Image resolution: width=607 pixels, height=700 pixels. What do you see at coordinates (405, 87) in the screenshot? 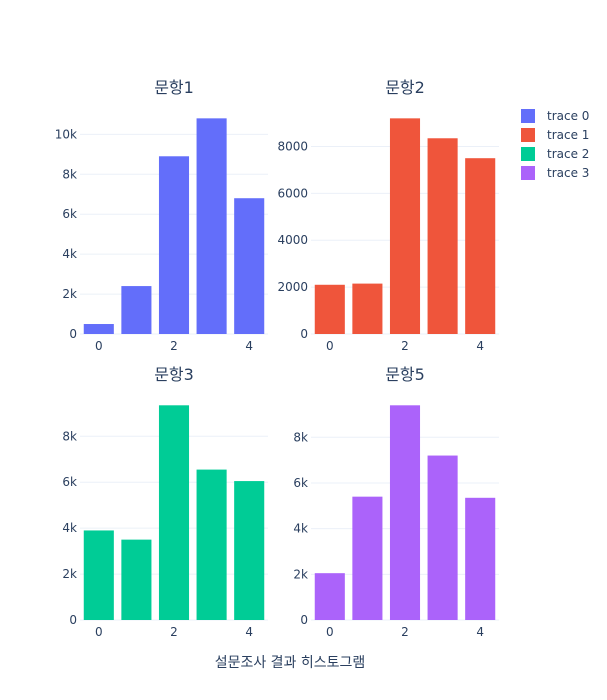
I see `subplot-title: 문항2` at bounding box center [405, 87].